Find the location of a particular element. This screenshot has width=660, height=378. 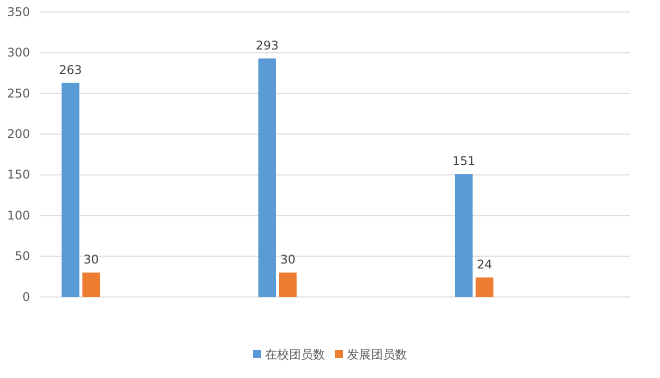

y-tick-label: 50 is located at coordinates (22, 256).